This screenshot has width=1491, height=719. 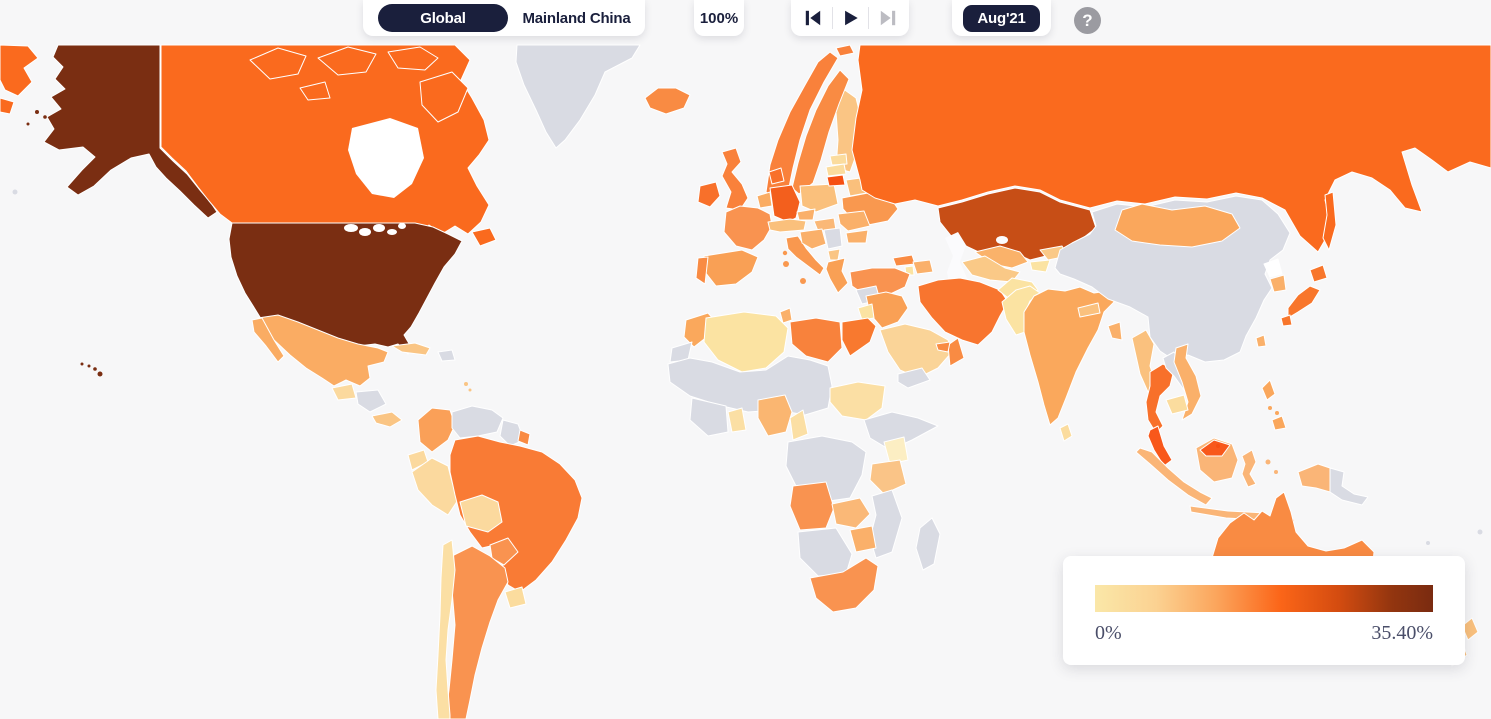 What do you see at coordinates (1177, 404) in the screenshot?
I see `country-cambodia` at bounding box center [1177, 404].